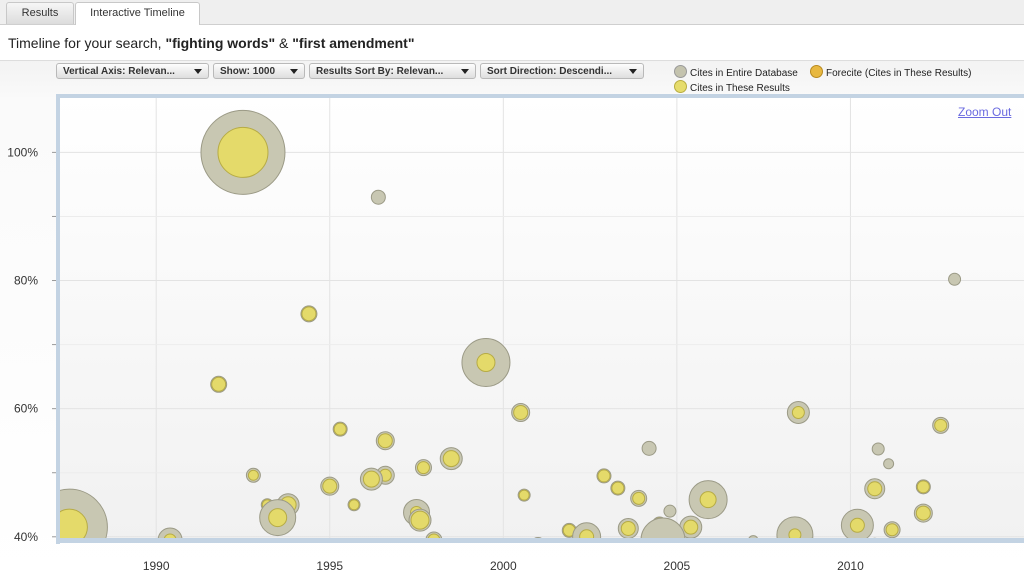  What do you see at coordinates (259, 71) in the screenshot?
I see `show-count-dropdown: Show: 1000` at bounding box center [259, 71].